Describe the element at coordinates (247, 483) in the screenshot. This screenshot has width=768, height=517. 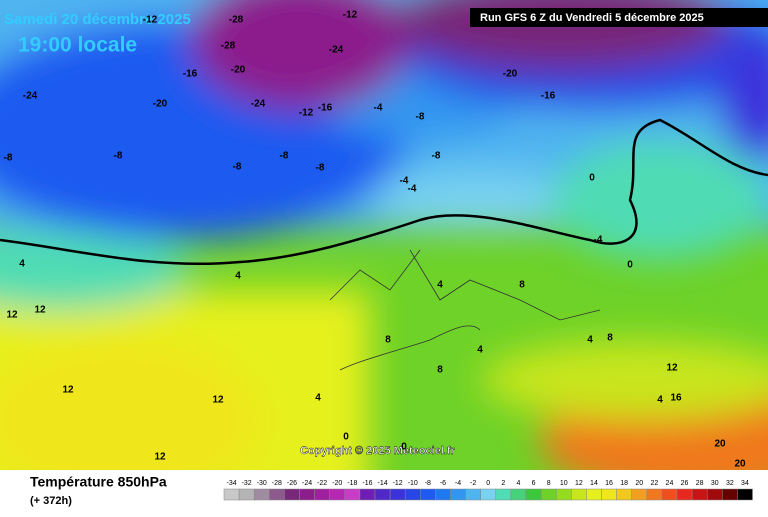
I see `scale-label: -32` at that location.